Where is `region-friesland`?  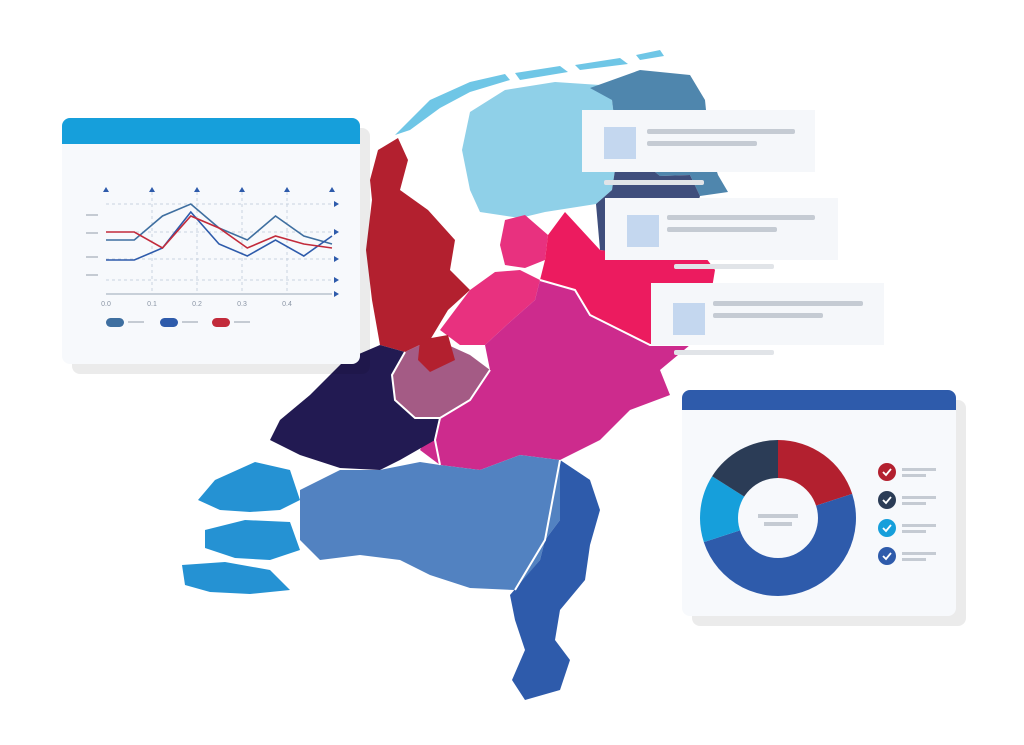
region-friesland is located at coordinates (540, 150).